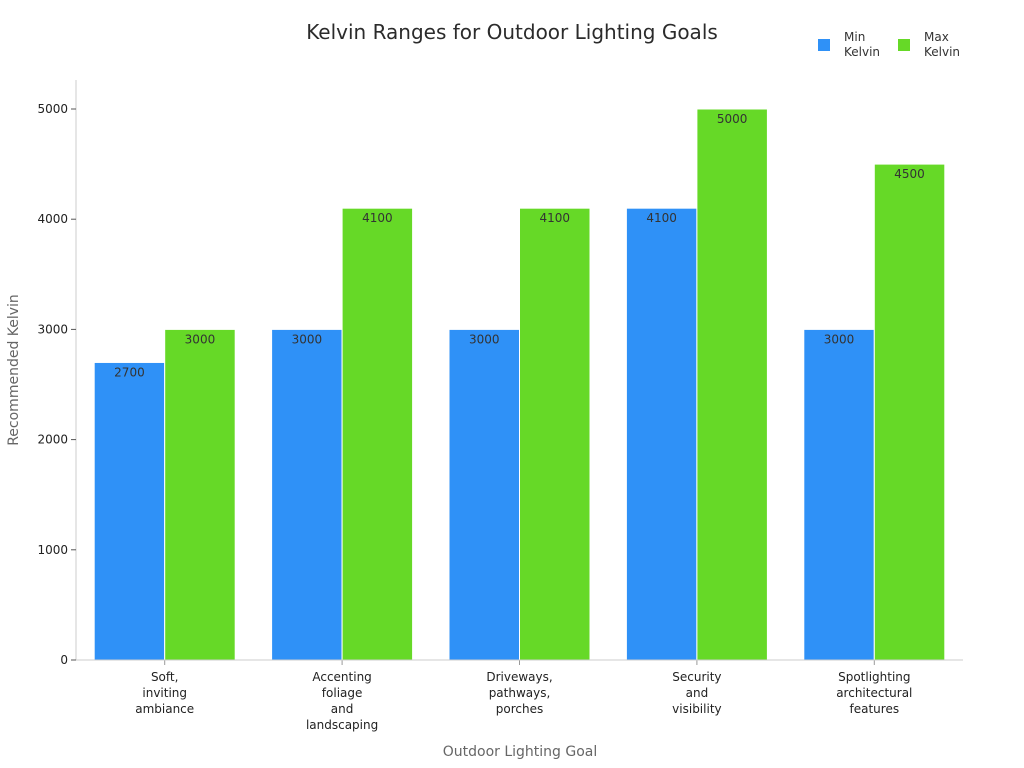 Image resolution: width=1024 pixels, height=768 pixels. Describe the element at coordinates (52, 440) in the screenshot. I see `y-tick-label: 2000` at that location.